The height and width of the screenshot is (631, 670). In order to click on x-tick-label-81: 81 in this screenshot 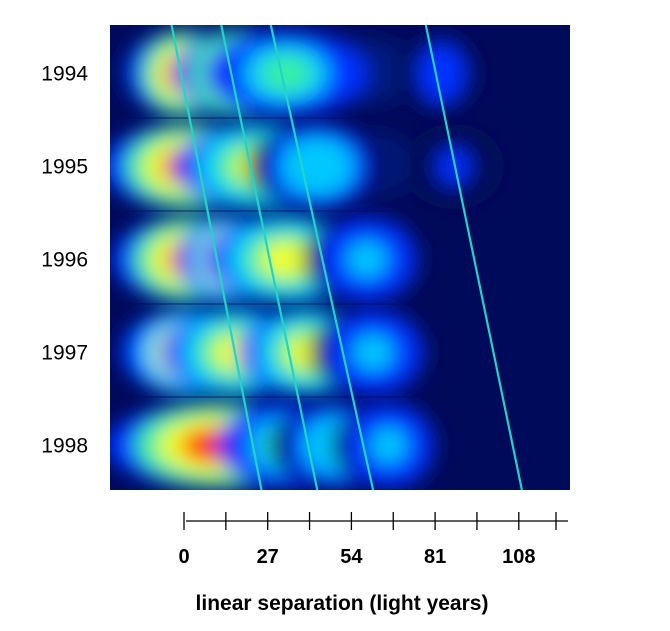, I will do `click(435, 557)`.